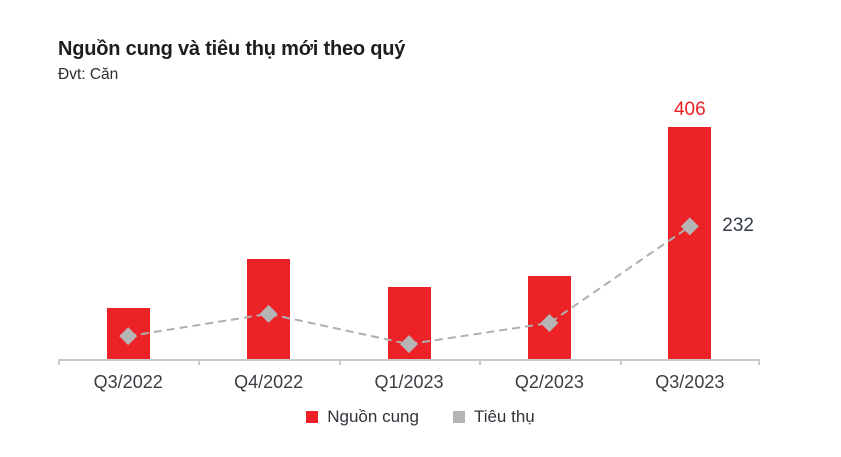 The image size is (841, 457). I want to click on chart-unit-label: Đvt: Căn, so click(88, 74).